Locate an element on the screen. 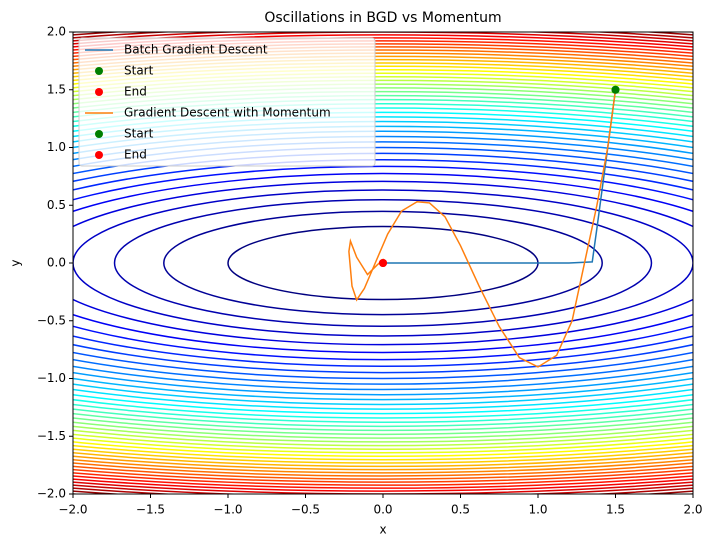 This screenshot has width=713, height=547. y-tick-label: 0.5 is located at coordinates (56, 205).